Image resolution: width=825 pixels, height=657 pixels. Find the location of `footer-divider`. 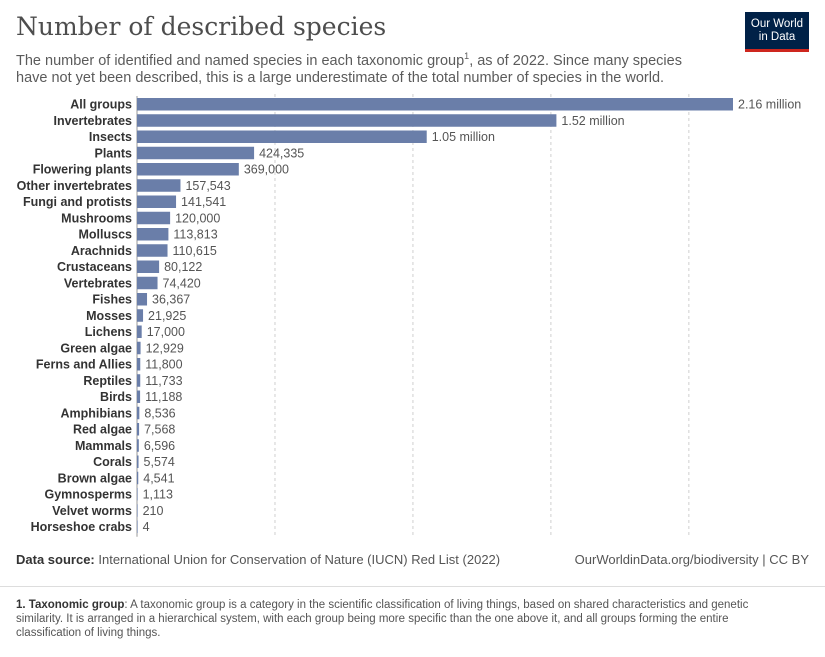

footer-divider is located at coordinates (412, 586).